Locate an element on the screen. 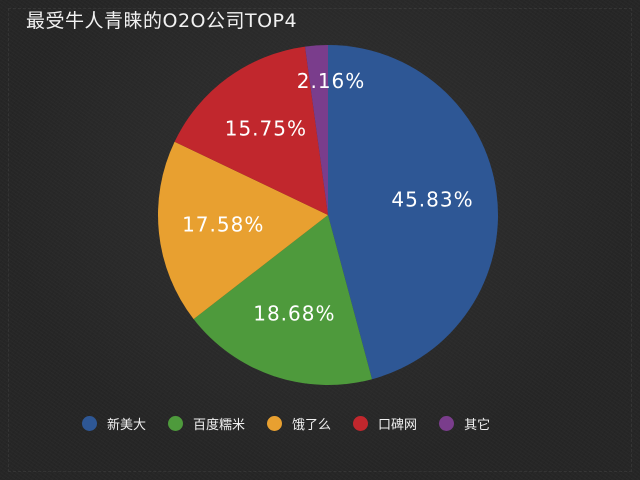  legend-label: 新美大 is located at coordinates (127, 425).